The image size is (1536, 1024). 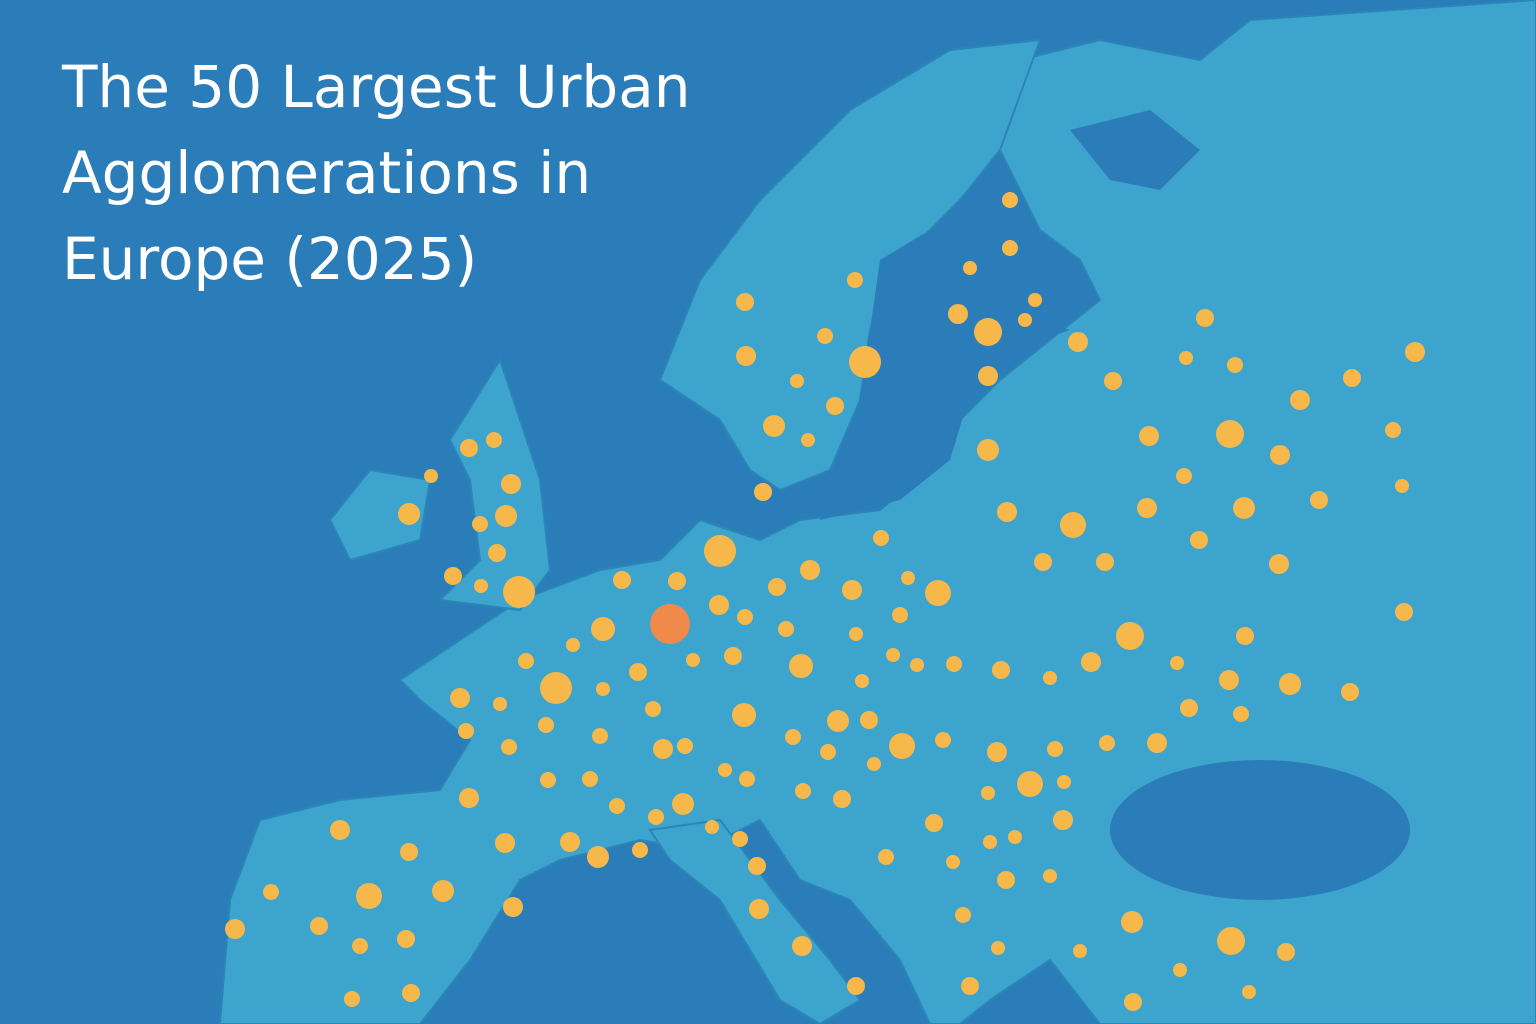 I want to click on black-sea, so click(x=1260, y=830).